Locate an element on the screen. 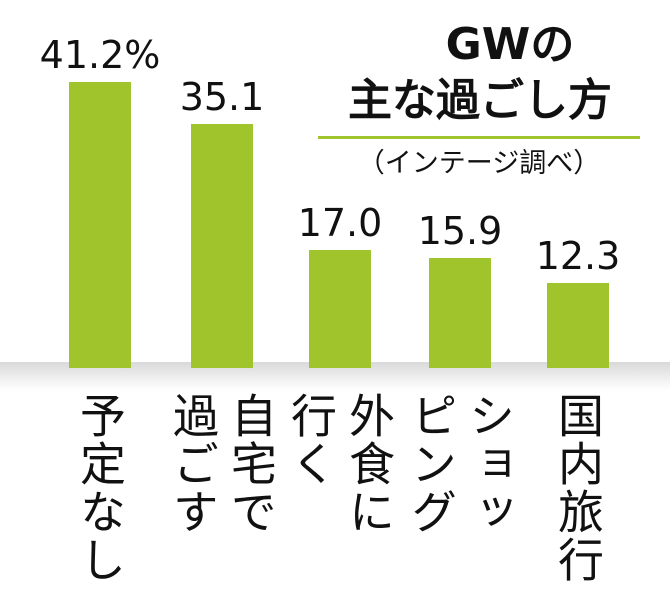  x-tick-label: 予定なし is located at coordinates (100, 488).